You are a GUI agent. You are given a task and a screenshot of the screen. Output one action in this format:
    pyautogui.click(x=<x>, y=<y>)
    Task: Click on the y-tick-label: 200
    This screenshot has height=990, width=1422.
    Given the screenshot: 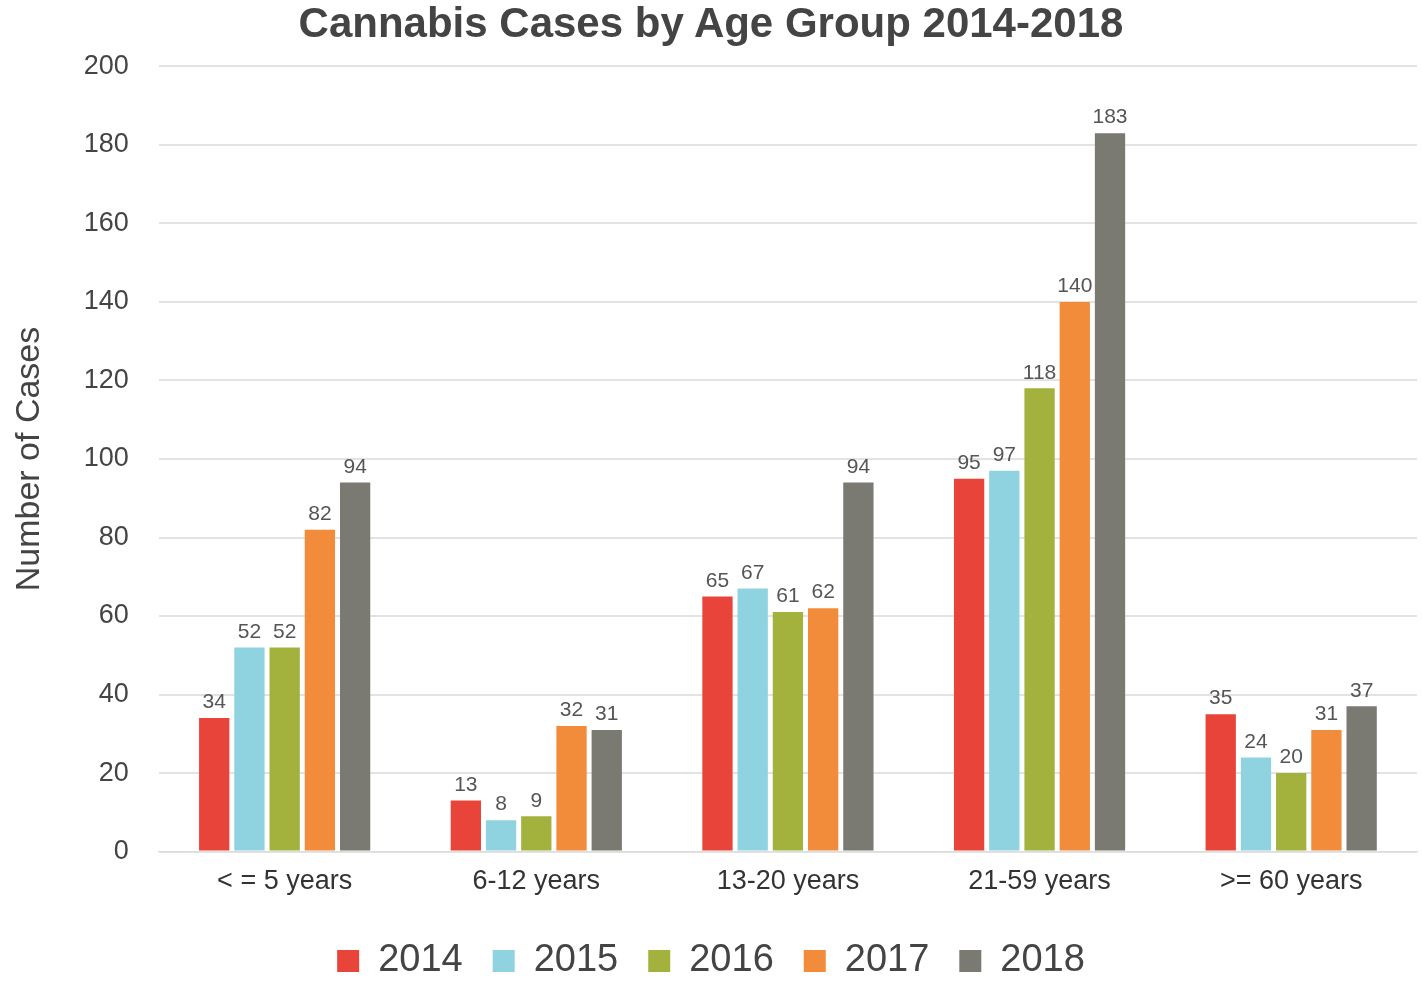 What is the action you would take?
    pyautogui.click(x=106, y=64)
    